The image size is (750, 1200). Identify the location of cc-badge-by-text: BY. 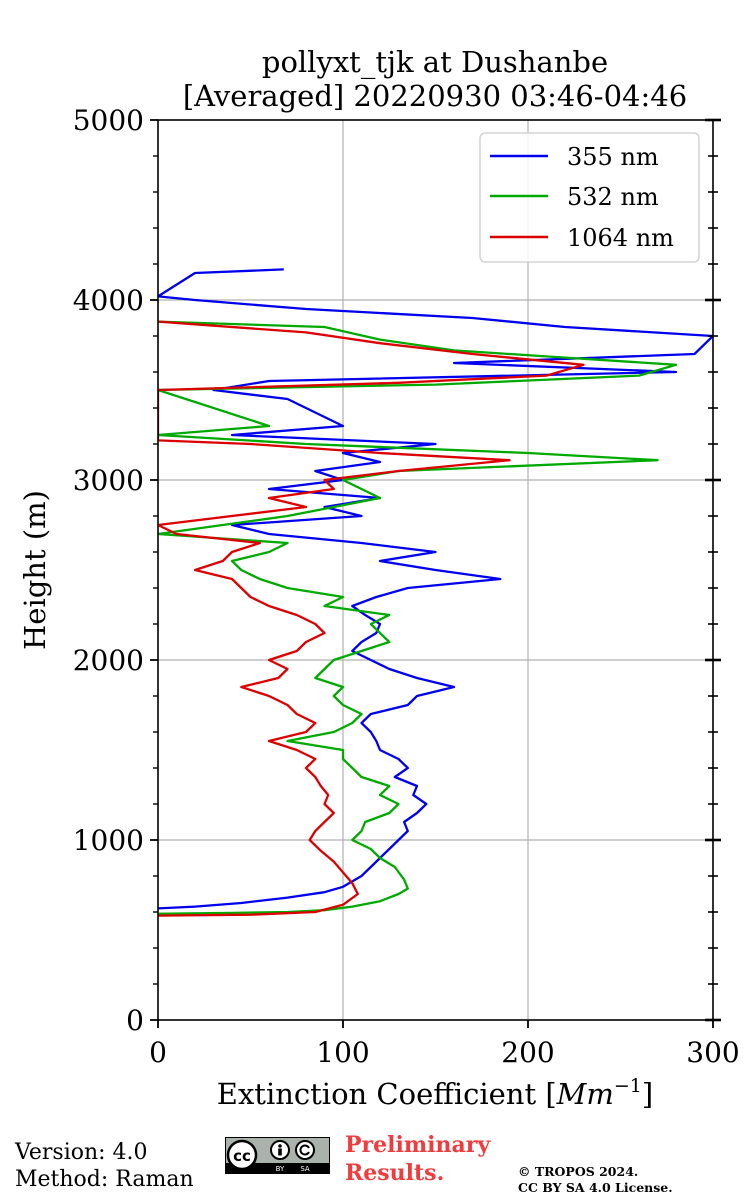
(280, 1169).